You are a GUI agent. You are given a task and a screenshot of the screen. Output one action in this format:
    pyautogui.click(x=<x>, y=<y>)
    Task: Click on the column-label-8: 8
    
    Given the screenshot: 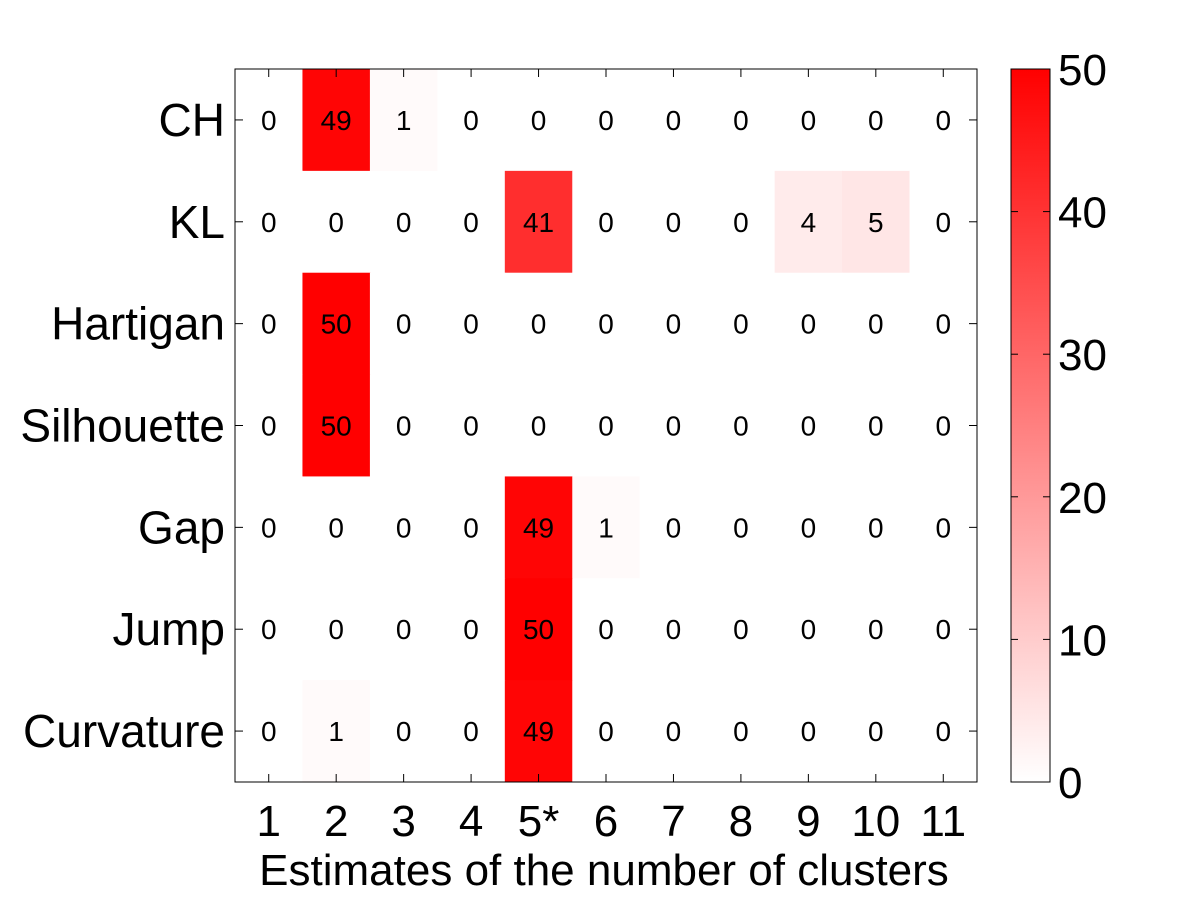 What is the action you would take?
    pyautogui.click(x=741, y=821)
    